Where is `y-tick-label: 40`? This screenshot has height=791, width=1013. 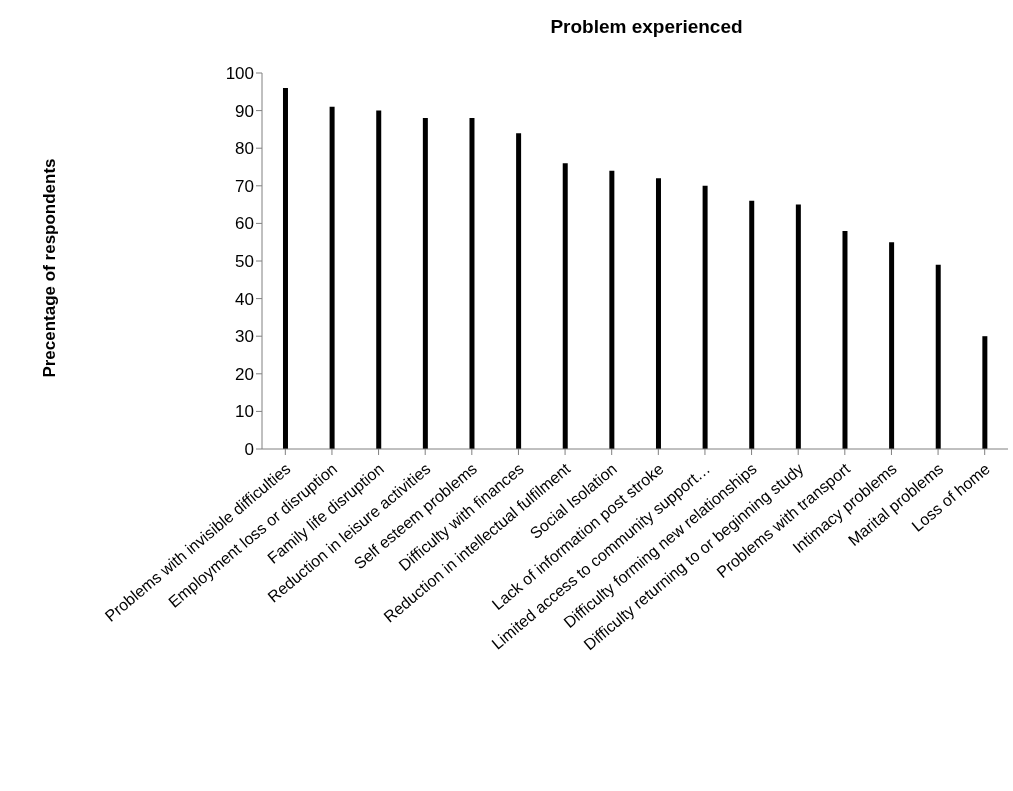
y-tick-label: 40 is located at coordinates (244, 299).